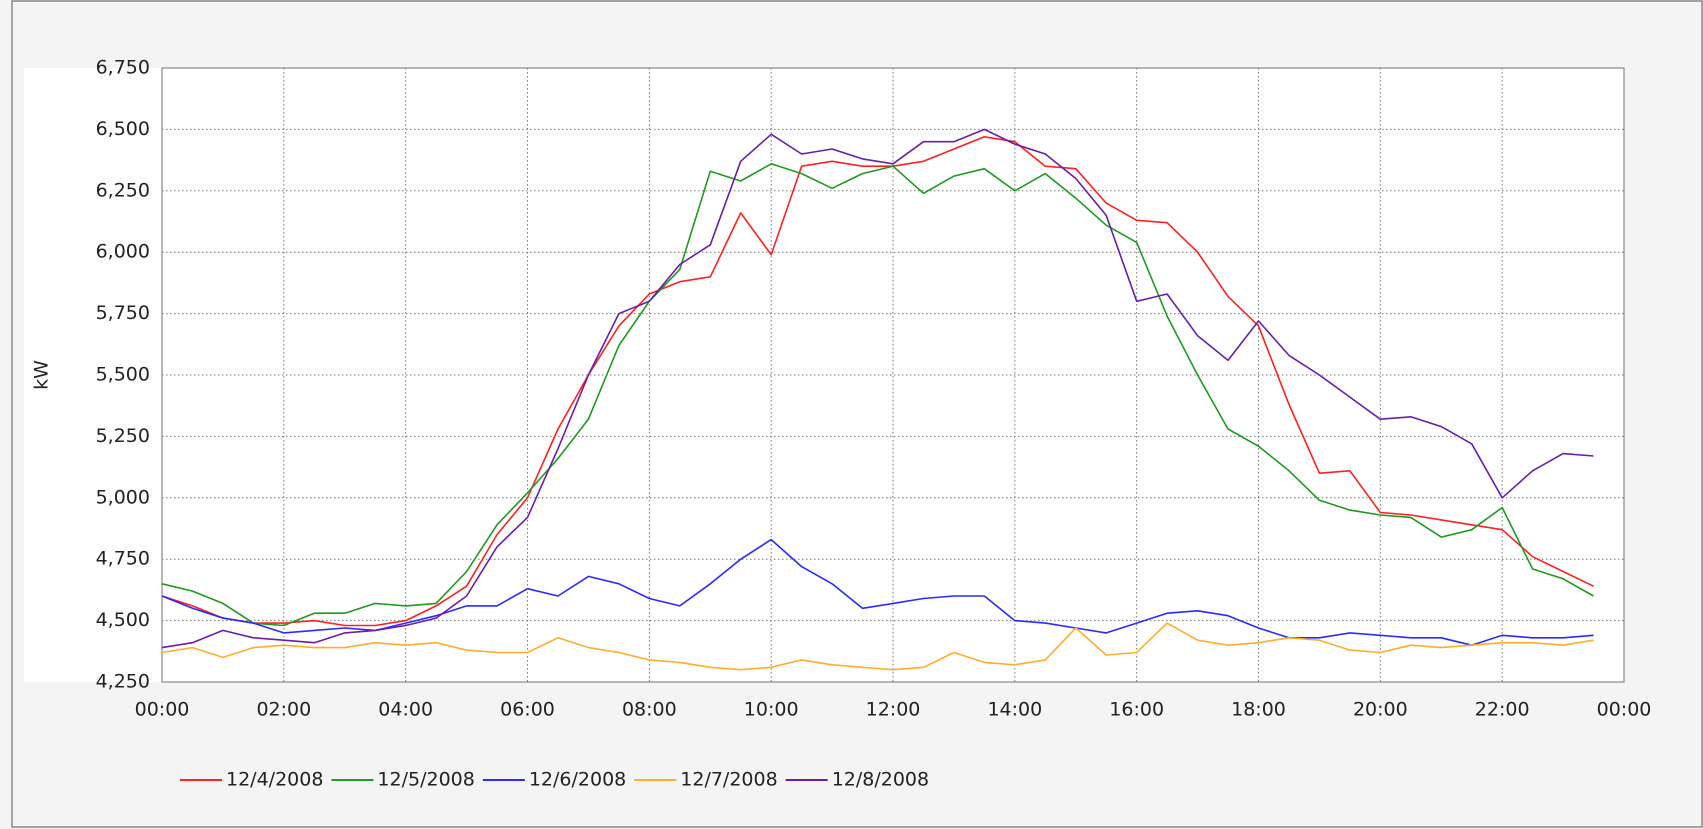  I want to click on x-tick-label: 18:00, so click(1258, 710).